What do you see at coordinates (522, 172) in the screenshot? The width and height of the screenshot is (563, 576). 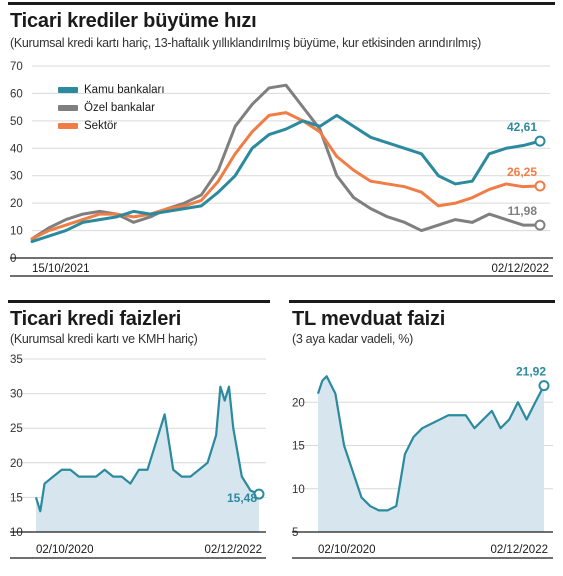 I see `chart1-end-label: 26,25` at bounding box center [522, 172].